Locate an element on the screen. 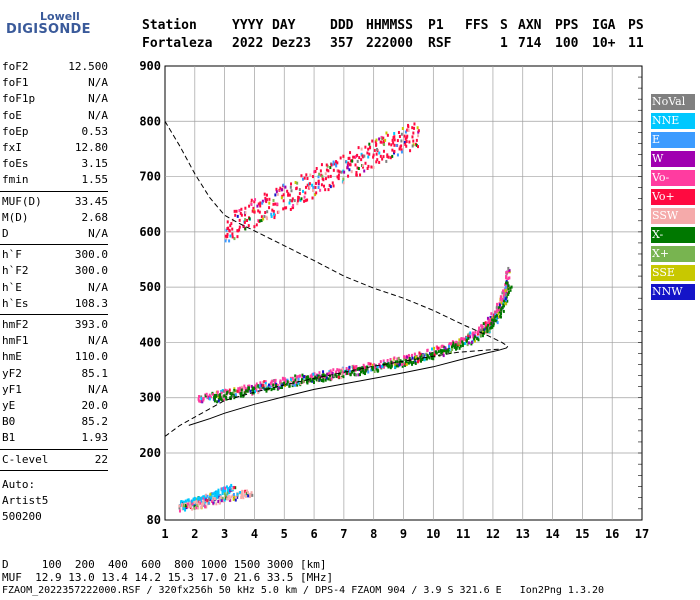  vh-param: h`Es 108.3 is located at coordinates (55, 304).